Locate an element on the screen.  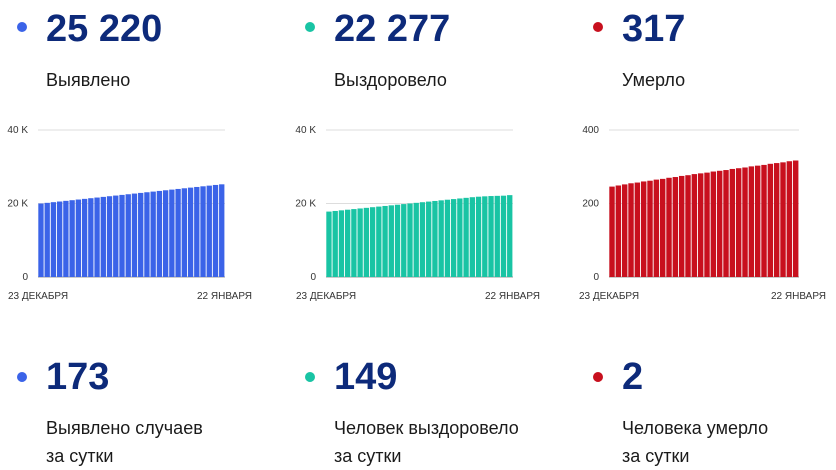
recovered-label: Выздоровело is located at coordinates (390, 80).